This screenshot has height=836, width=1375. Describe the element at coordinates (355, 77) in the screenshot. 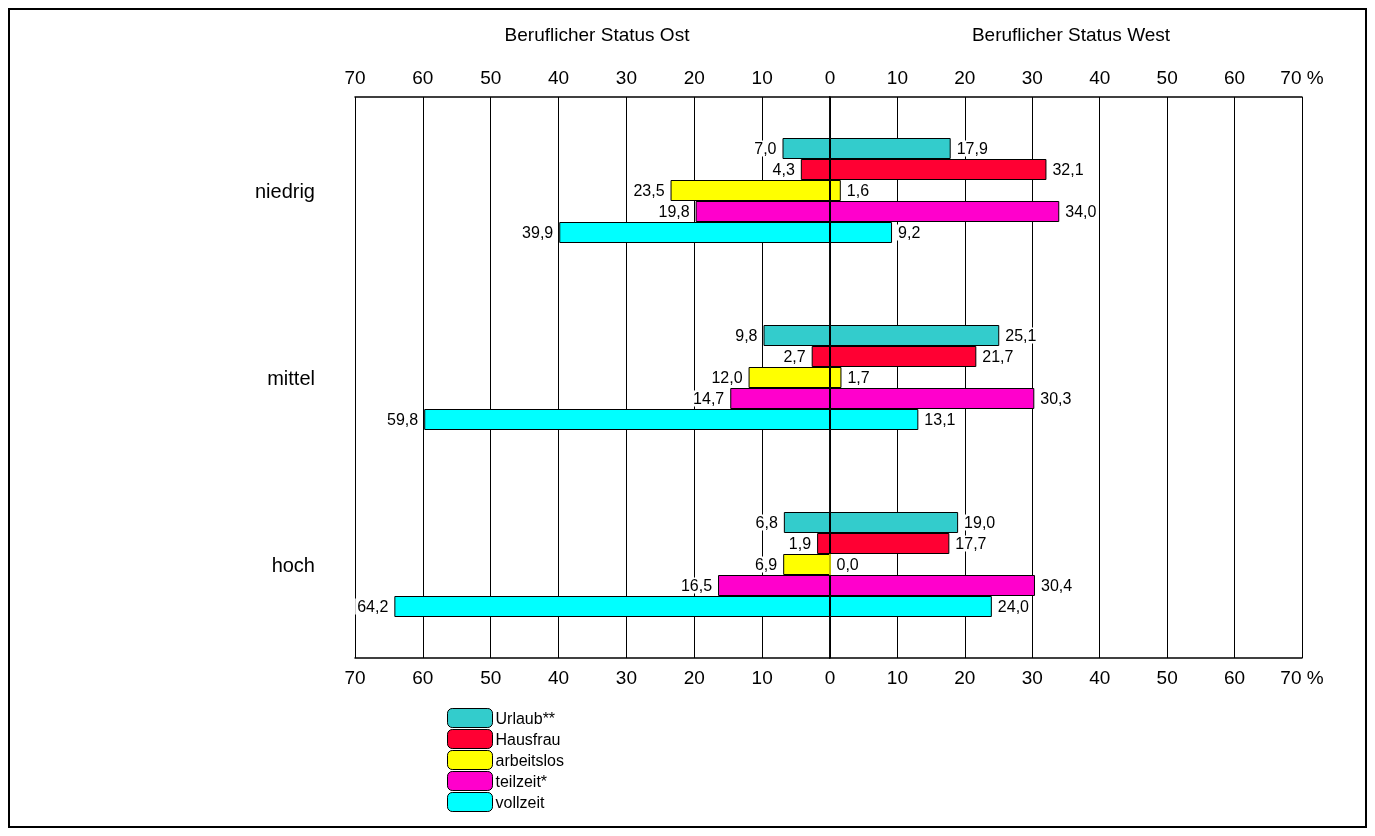

I see `x-tick-label: 70` at that location.